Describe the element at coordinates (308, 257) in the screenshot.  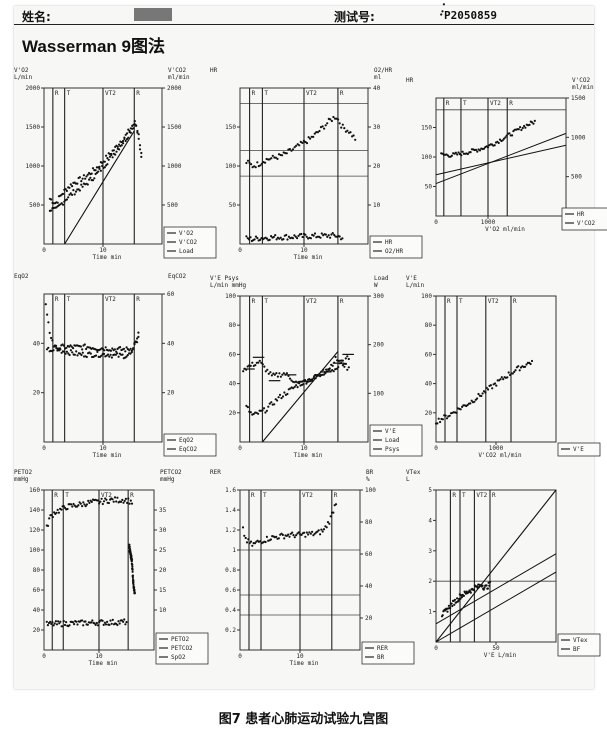
I see `x-axis-label: Time min` at that location.